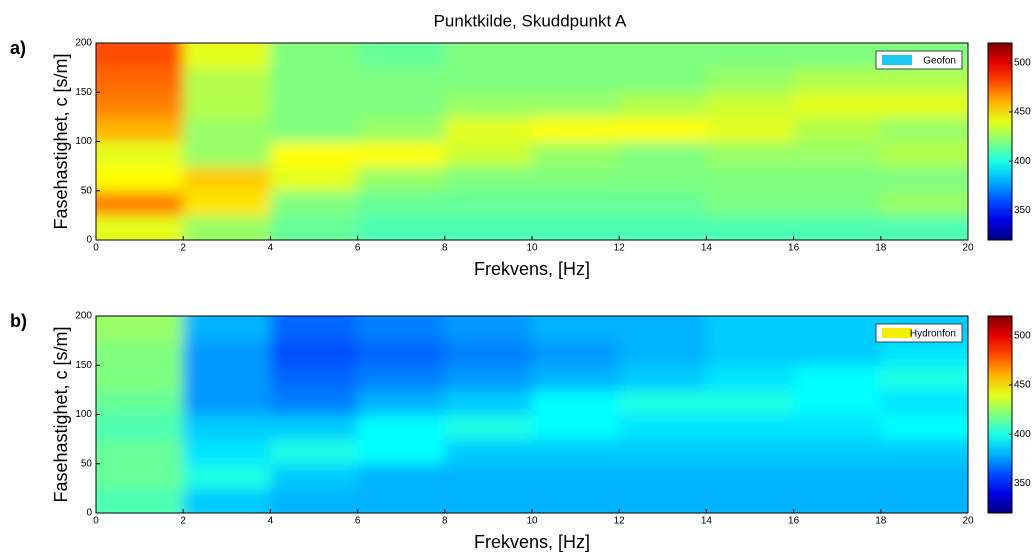  What do you see at coordinates (83, 141) in the screenshot?
I see `y-tick-label: 100` at bounding box center [83, 141].